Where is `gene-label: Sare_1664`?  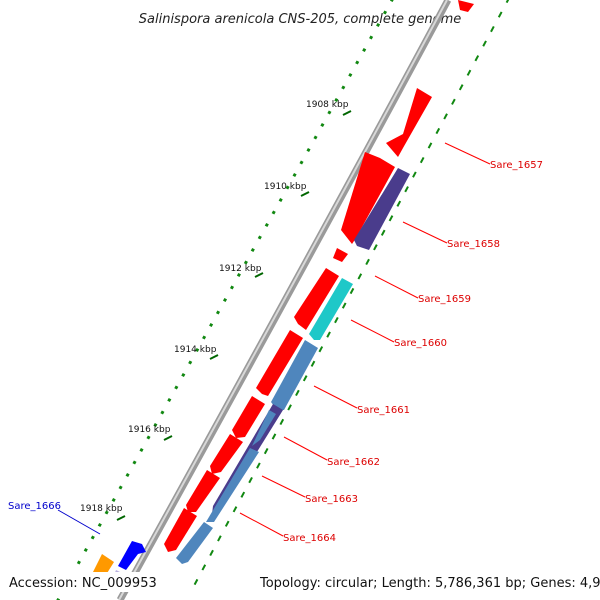
gene-label: Sare_1664 is located at coordinates (309, 538).